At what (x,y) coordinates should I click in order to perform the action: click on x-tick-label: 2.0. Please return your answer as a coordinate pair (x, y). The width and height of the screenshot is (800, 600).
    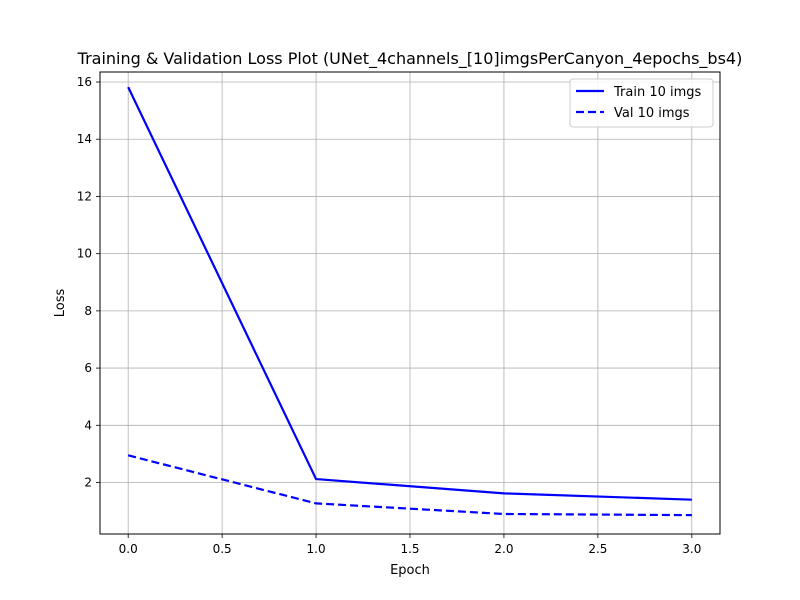
    Looking at the image, I should click on (503, 549).